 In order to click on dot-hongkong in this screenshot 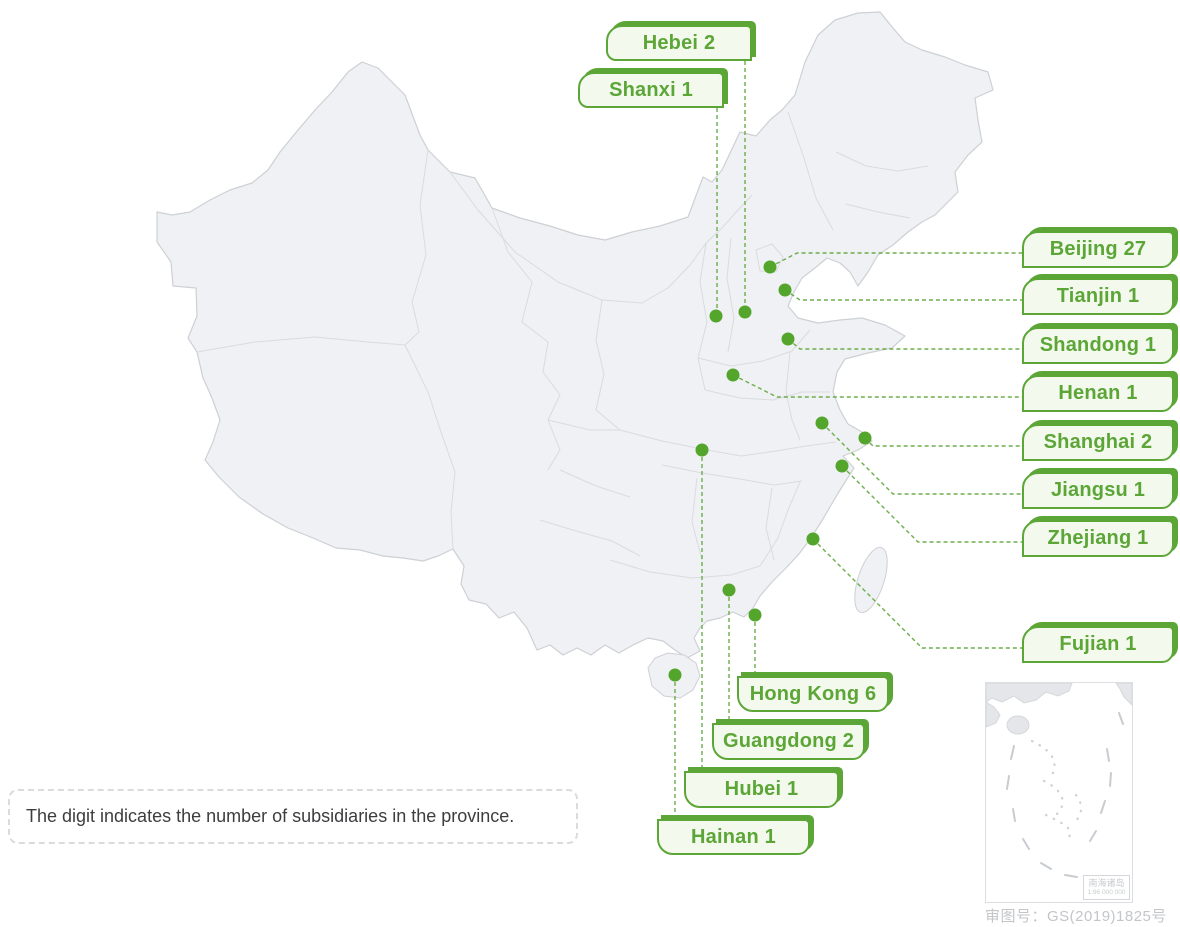, I will do `click(755, 615)`.